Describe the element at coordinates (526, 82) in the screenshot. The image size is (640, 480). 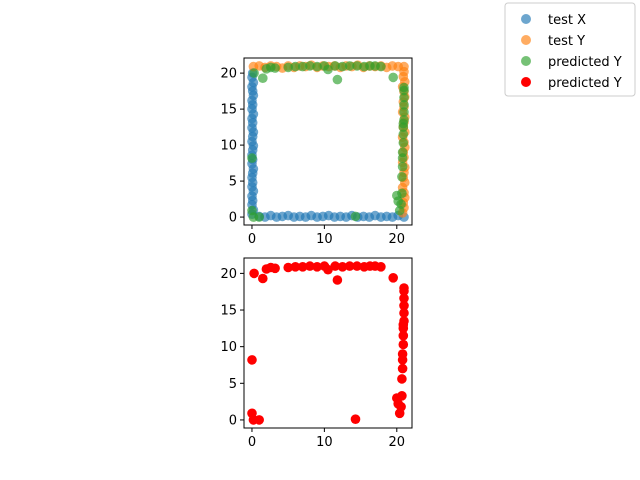
I see `legend-marker-predicted-y-red` at that location.